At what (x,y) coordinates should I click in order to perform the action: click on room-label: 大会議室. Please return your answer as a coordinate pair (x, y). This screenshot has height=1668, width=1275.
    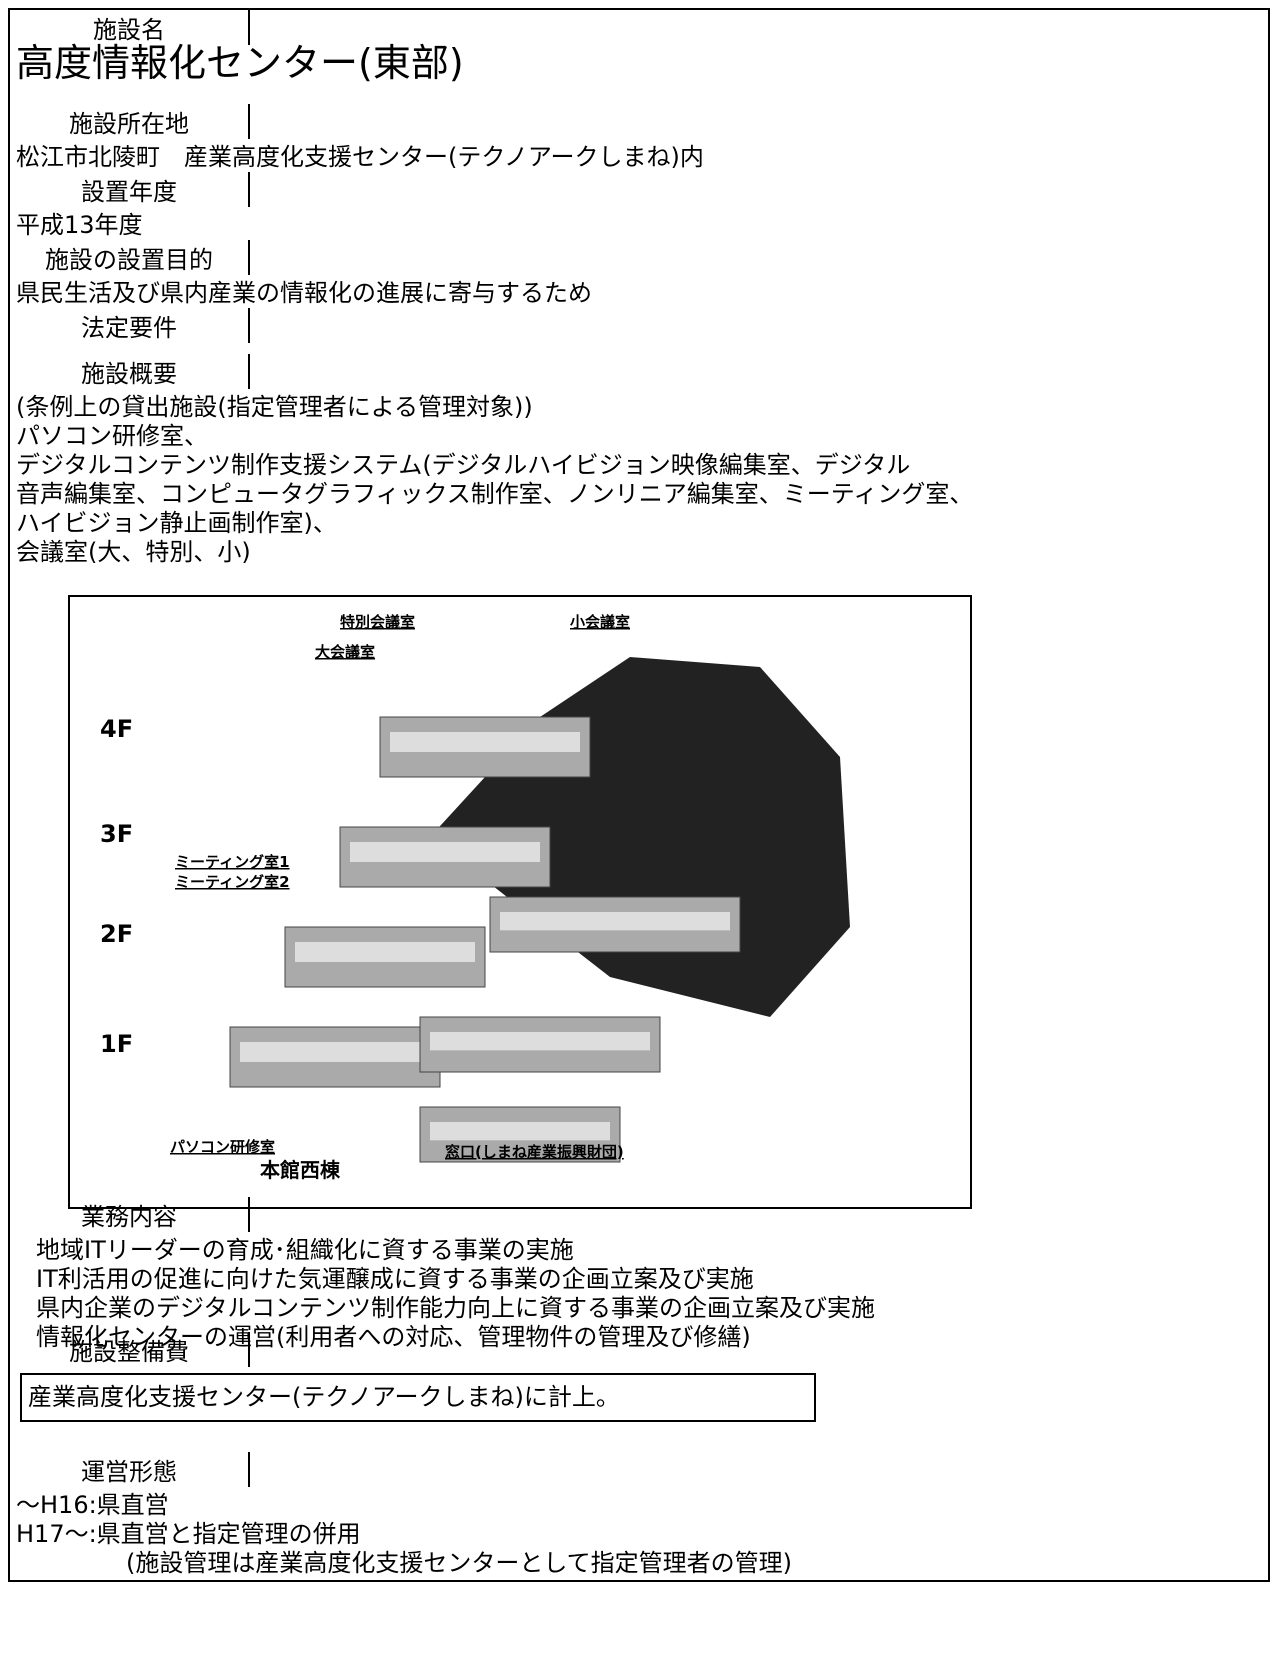
    Looking at the image, I should click on (345, 652).